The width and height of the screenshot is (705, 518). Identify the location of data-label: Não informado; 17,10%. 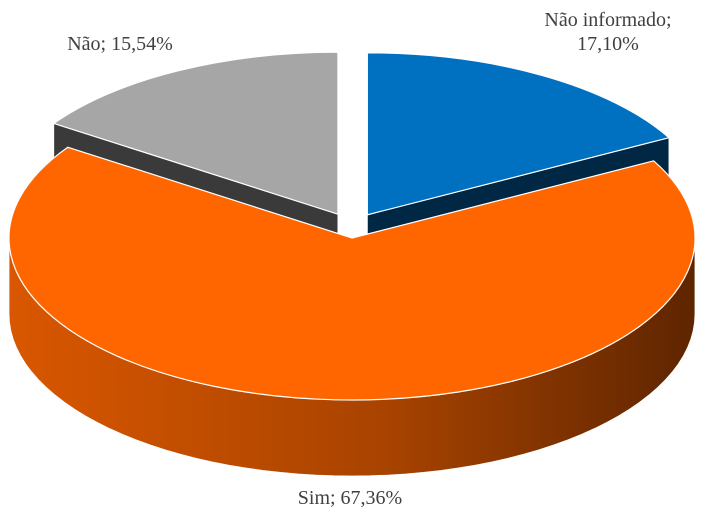
(608, 32).